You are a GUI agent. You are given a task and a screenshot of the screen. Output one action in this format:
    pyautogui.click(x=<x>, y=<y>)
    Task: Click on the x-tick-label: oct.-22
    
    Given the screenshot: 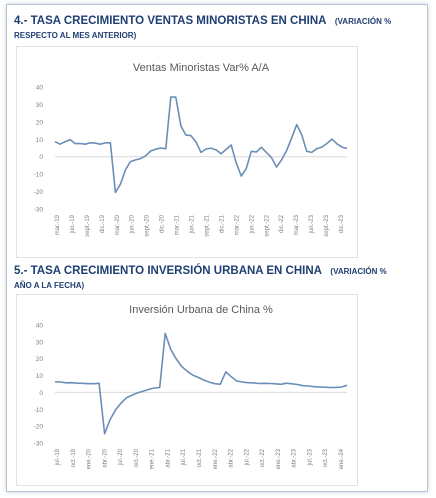 What is the action you would take?
    pyautogui.click(x=263, y=457)
    